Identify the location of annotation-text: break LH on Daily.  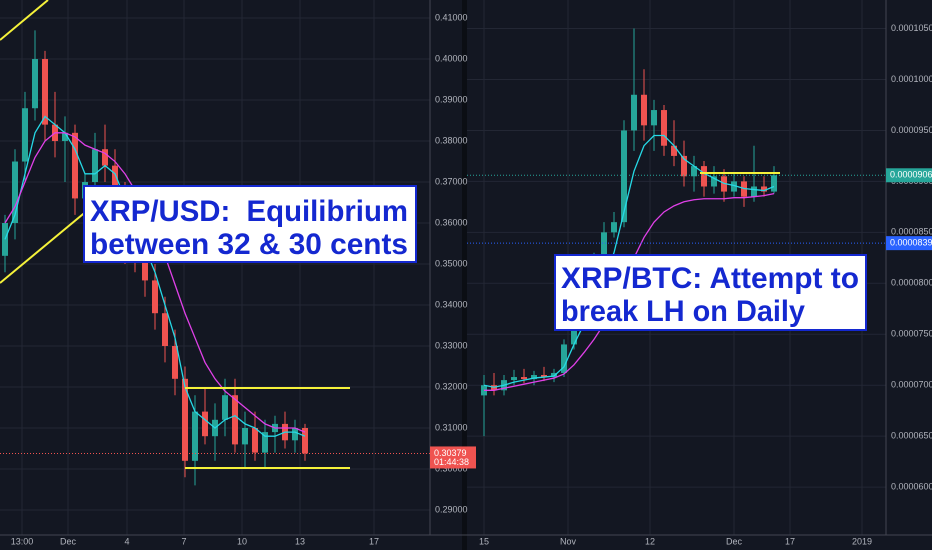
(683, 311).